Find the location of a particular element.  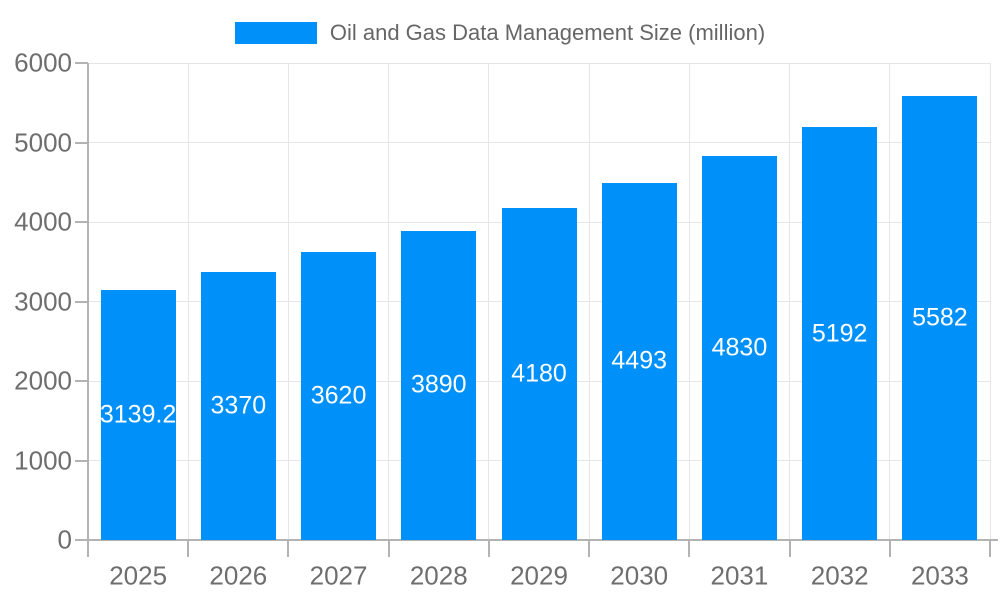

x-tick-label: 2031 is located at coordinates (739, 575).